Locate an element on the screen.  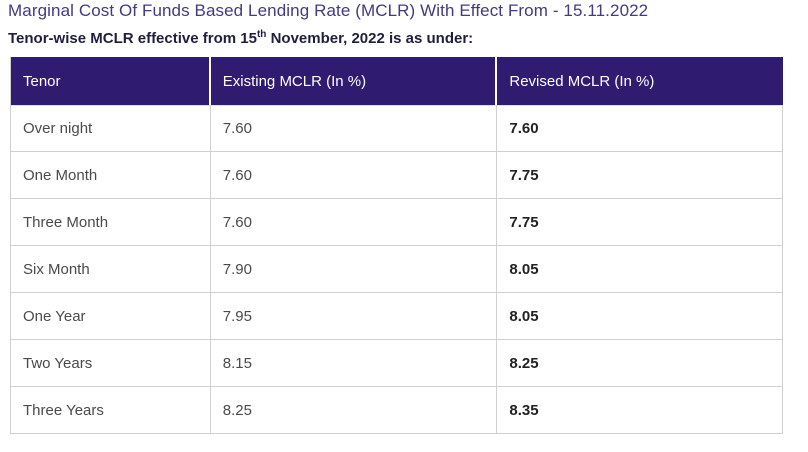
tenor-cell: One Year is located at coordinates (111, 316).